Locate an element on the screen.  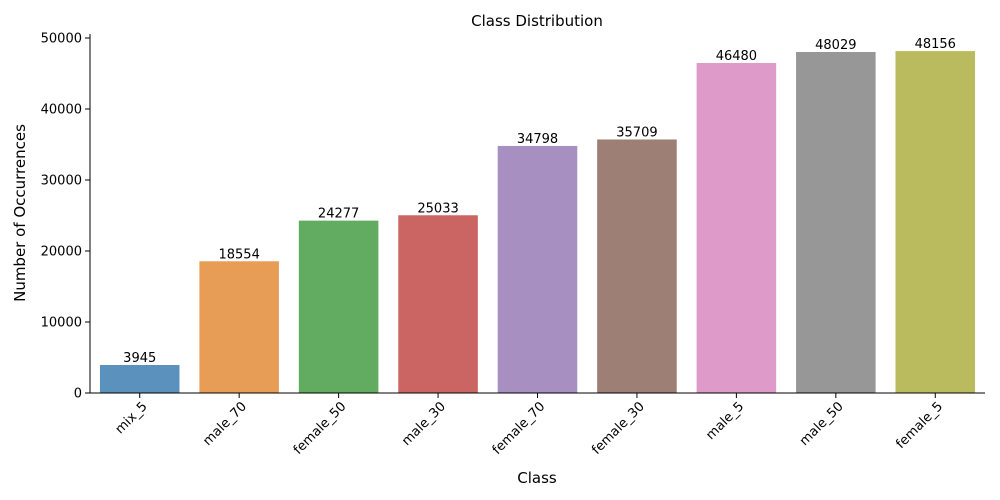
chart-title: Class Distribution is located at coordinates (537, 21).